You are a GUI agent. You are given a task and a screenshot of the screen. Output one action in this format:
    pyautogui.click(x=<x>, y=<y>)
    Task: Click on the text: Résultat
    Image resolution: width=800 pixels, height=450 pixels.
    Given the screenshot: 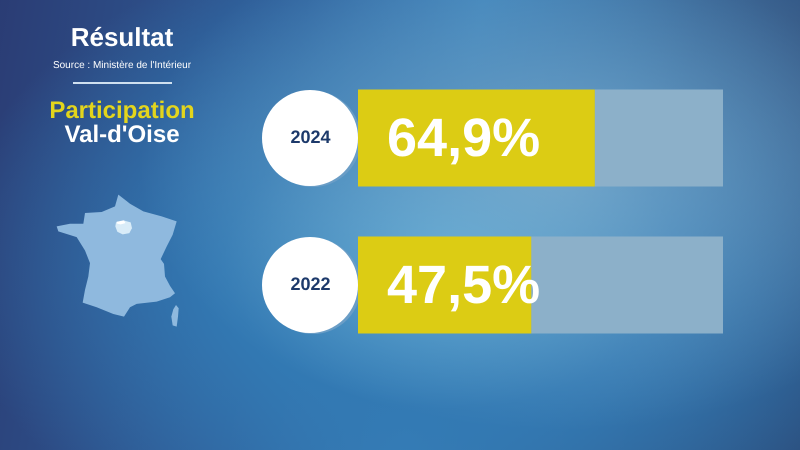 What is the action you would take?
    pyautogui.click(x=122, y=37)
    